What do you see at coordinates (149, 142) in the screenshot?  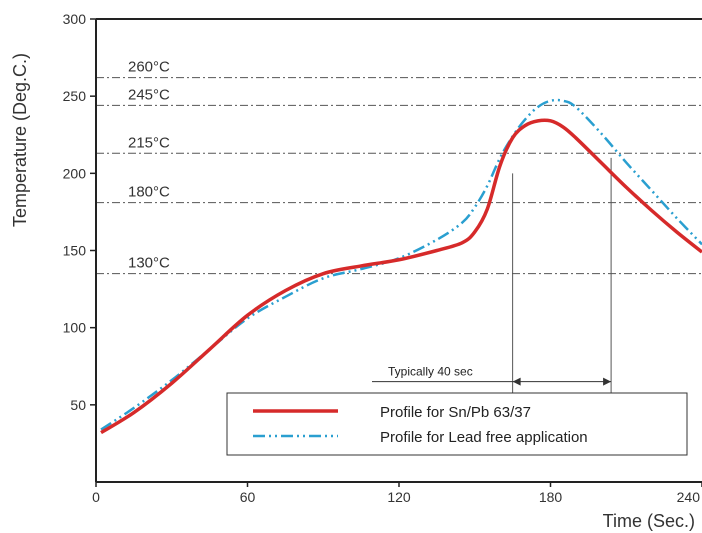 I see `reference-line-label: 215°C` at bounding box center [149, 142].